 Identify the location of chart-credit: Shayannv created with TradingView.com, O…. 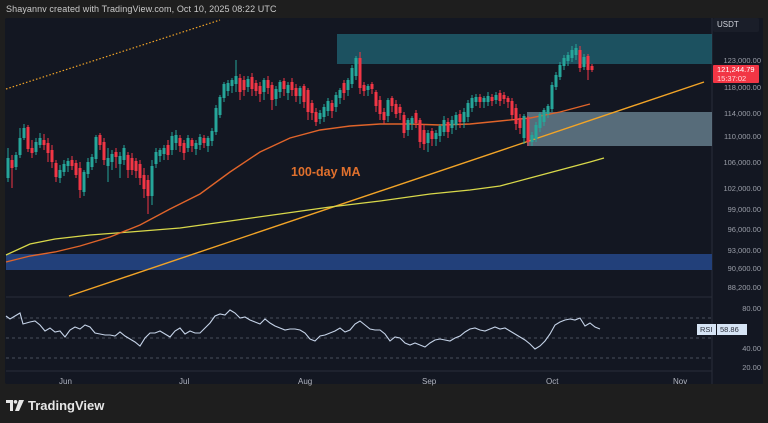
(141, 9).